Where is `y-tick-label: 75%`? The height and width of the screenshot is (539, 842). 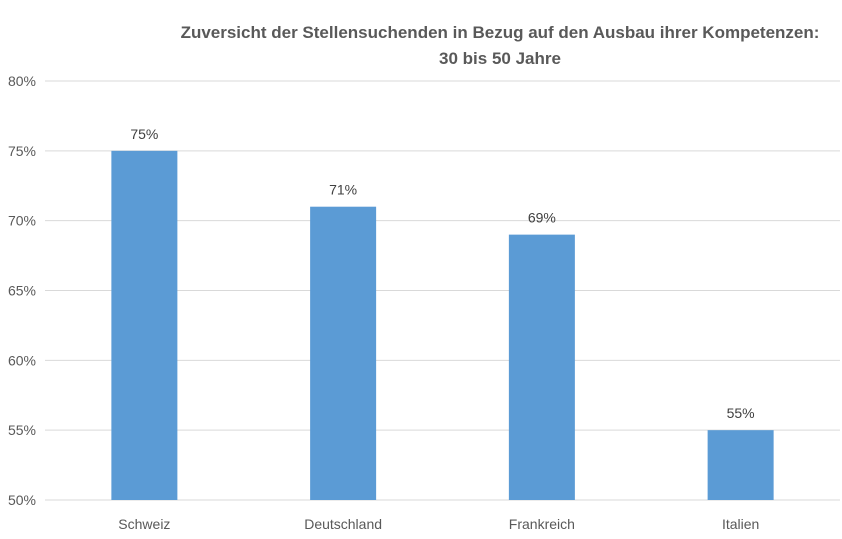
y-tick-label: 75% is located at coordinates (22, 151).